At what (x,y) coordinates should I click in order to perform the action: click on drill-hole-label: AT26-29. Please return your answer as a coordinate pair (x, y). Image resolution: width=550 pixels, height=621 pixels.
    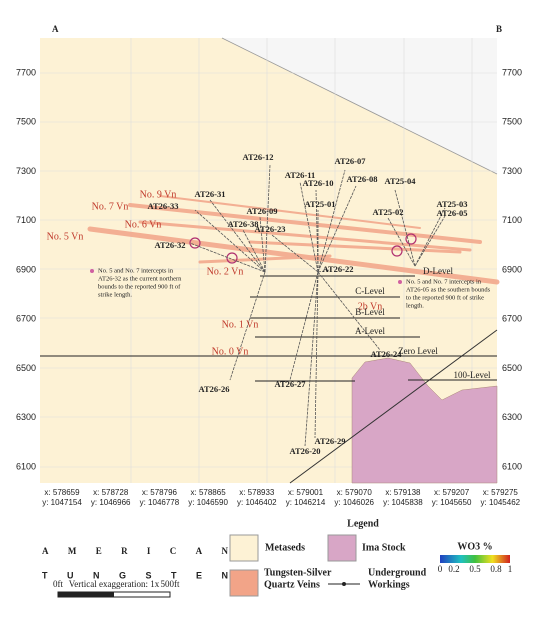
    Looking at the image, I should click on (329, 441).